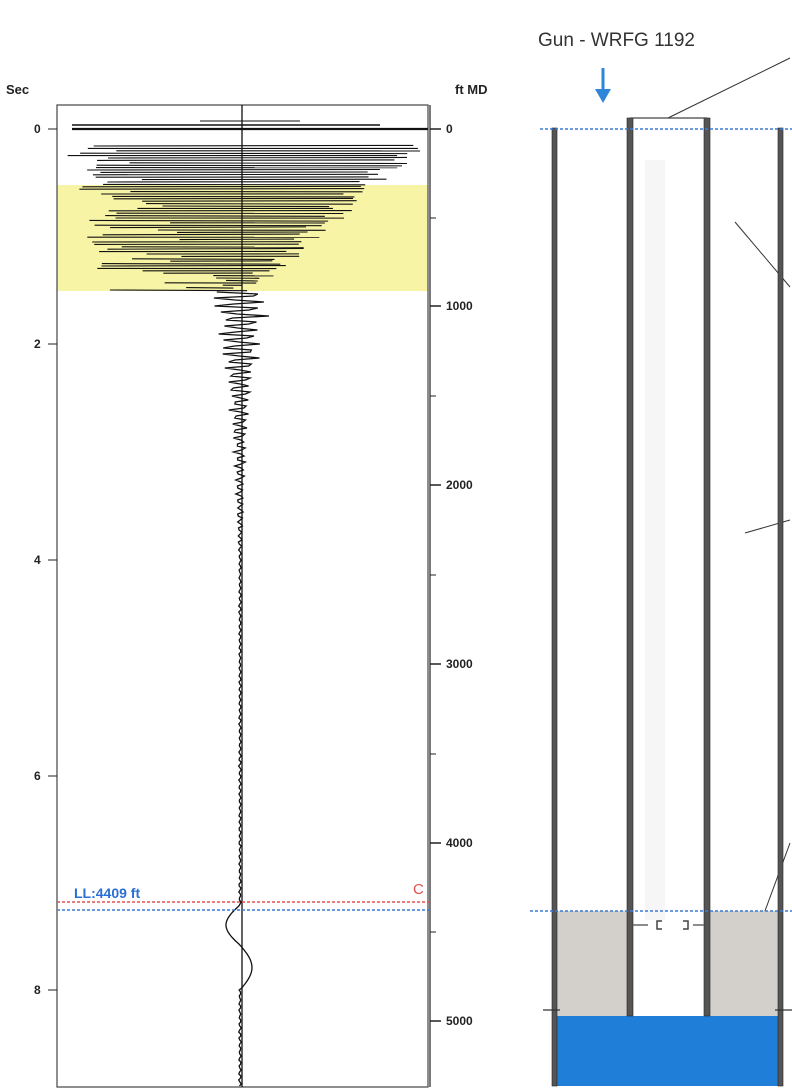 The width and height of the screenshot is (792, 1092). I want to click on depth-axis-ticks: 0 1000 2000 3000 4000 5000, so click(451, 575).